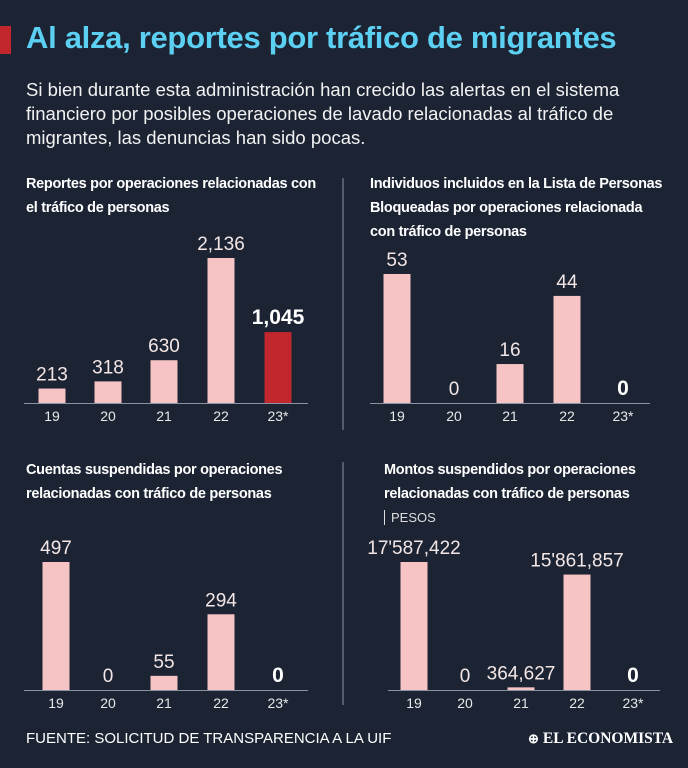 The height and width of the screenshot is (768, 688). What do you see at coordinates (533, 738) in the screenshot?
I see `brand-icon: ⊕` at bounding box center [533, 738].